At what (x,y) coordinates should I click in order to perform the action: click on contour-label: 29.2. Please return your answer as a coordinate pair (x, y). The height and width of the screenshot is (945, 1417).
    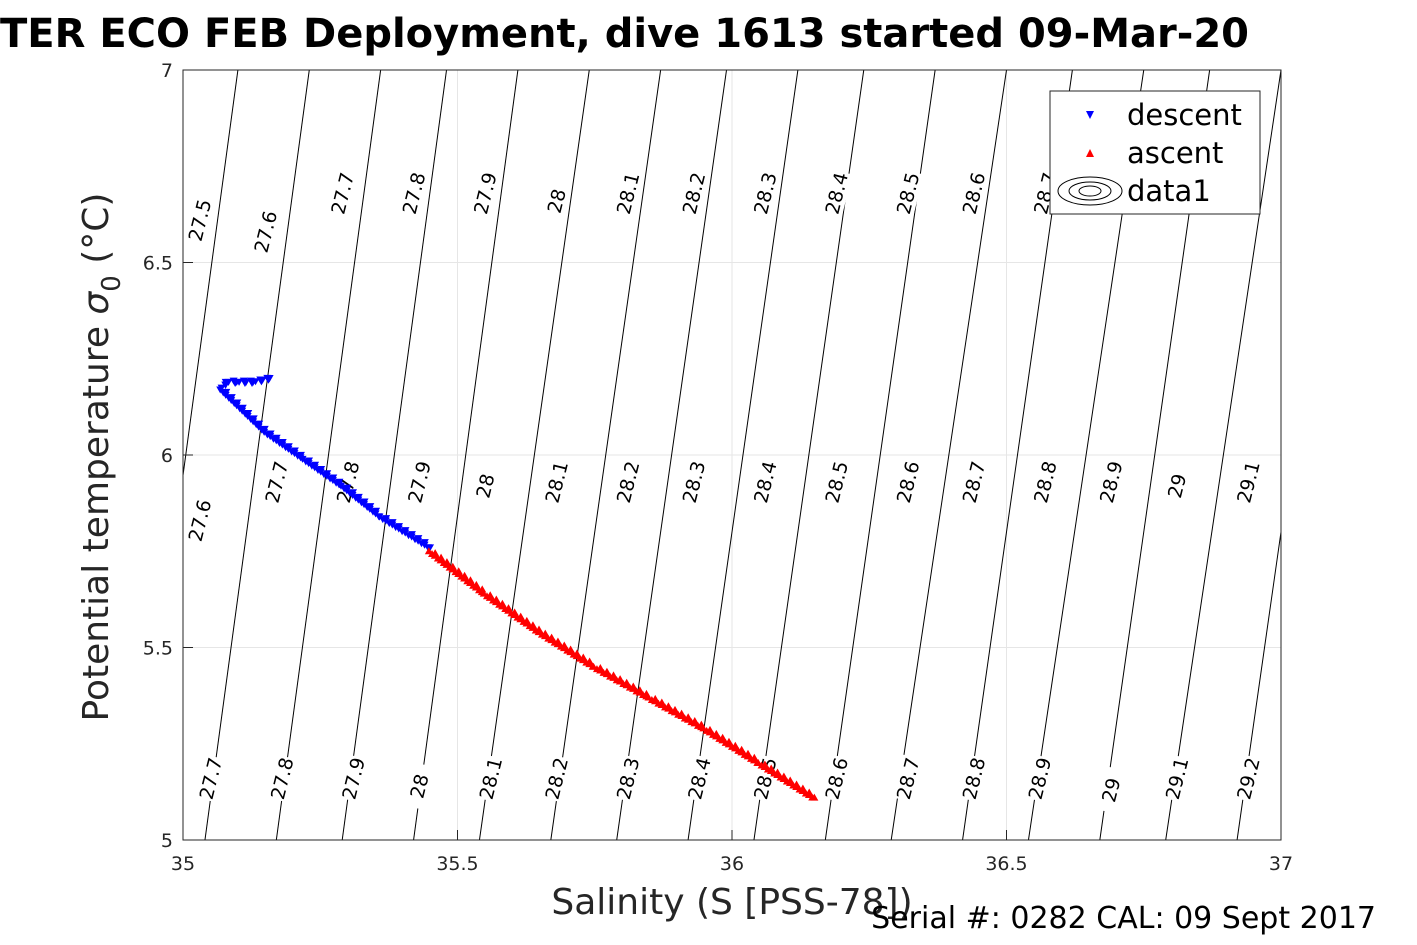
    Looking at the image, I should click on (1249, 778).